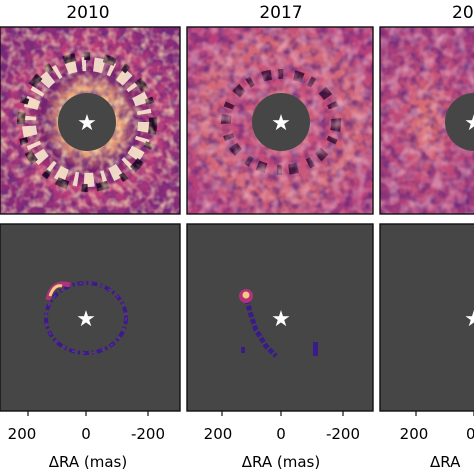 This screenshot has height=474, width=474. I want to click on x-tick-marks, so click(250, 413).